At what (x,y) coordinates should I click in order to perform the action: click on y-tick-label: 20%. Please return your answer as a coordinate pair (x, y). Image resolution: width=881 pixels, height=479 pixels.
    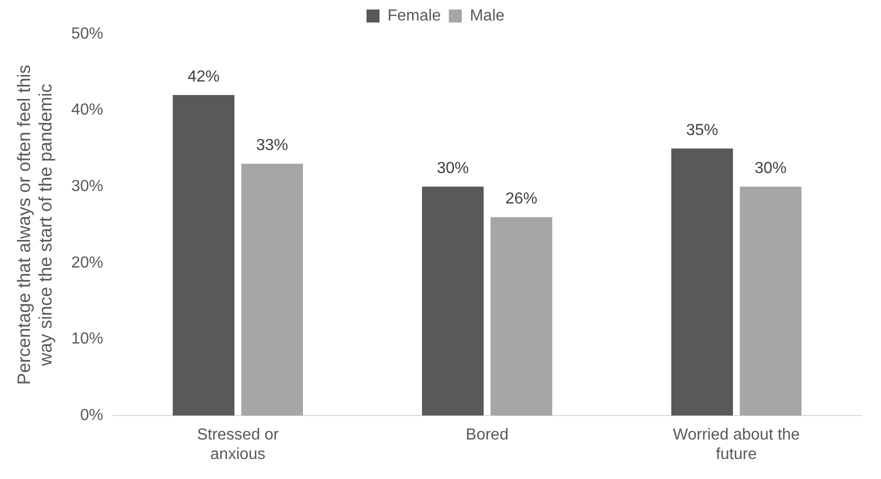
    Looking at the image, I should click on (87, 263).